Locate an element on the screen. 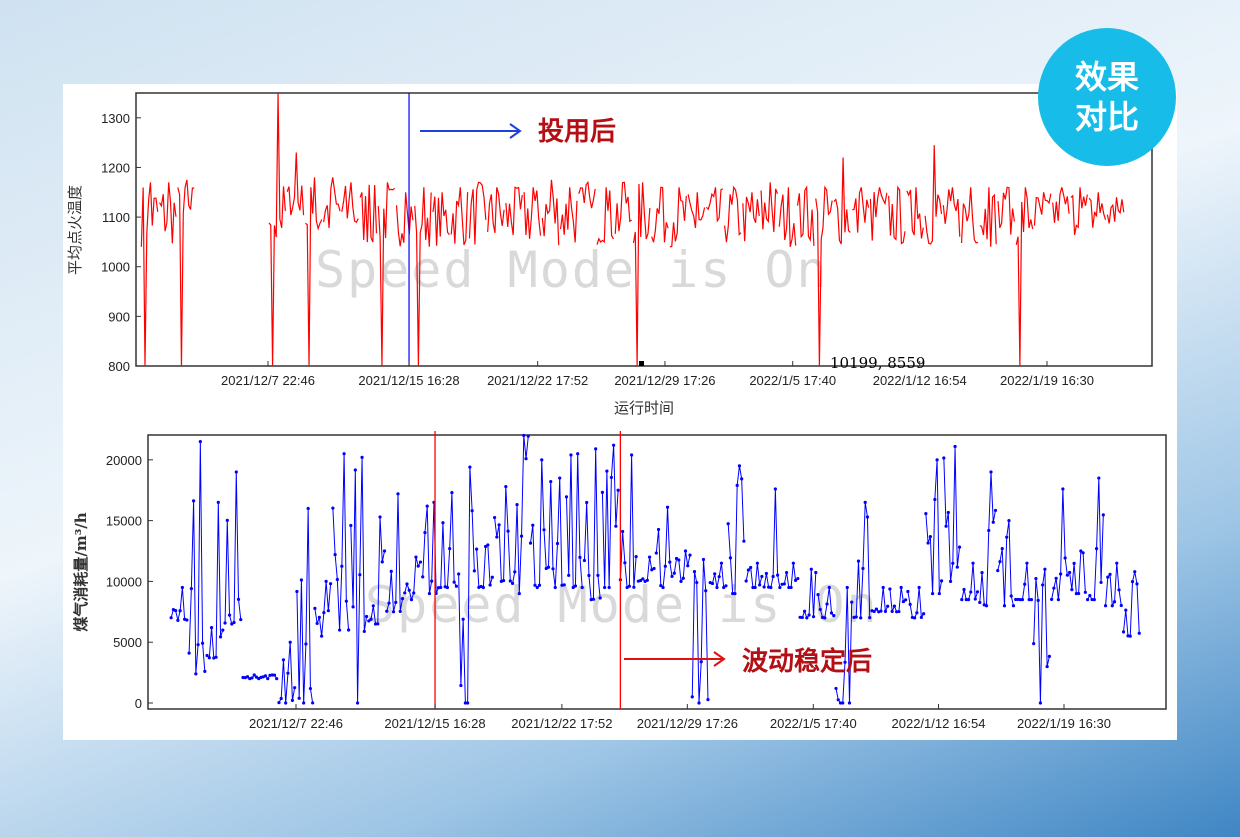  y-tick-label: 1000 is located at coordinates (115, 267).